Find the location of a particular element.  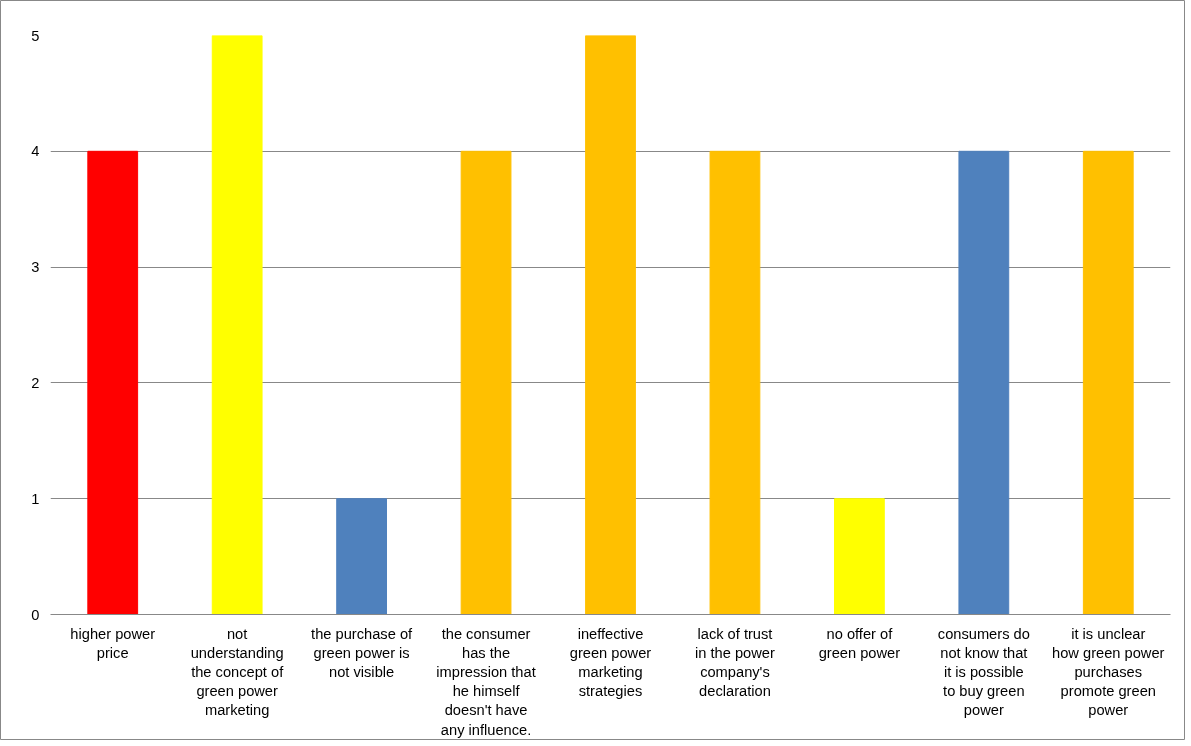

x-tick-label: not understanding the concept of green power marketing is located at coordinates (237, 672).